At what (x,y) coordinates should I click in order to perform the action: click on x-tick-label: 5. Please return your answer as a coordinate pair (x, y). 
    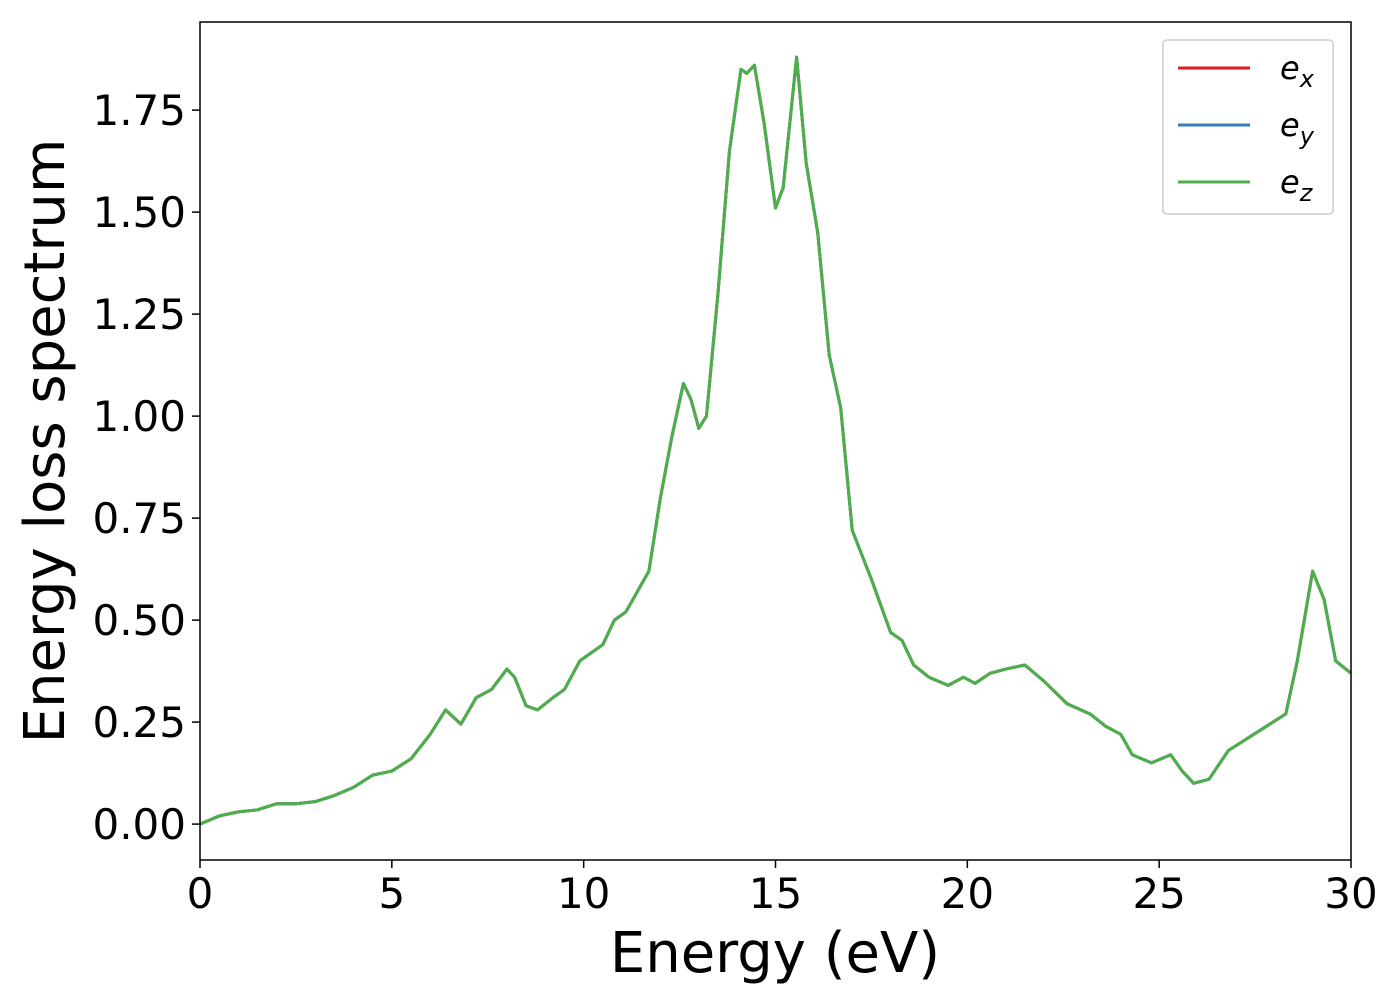
    Looking at the image, I should click on (391, 893).